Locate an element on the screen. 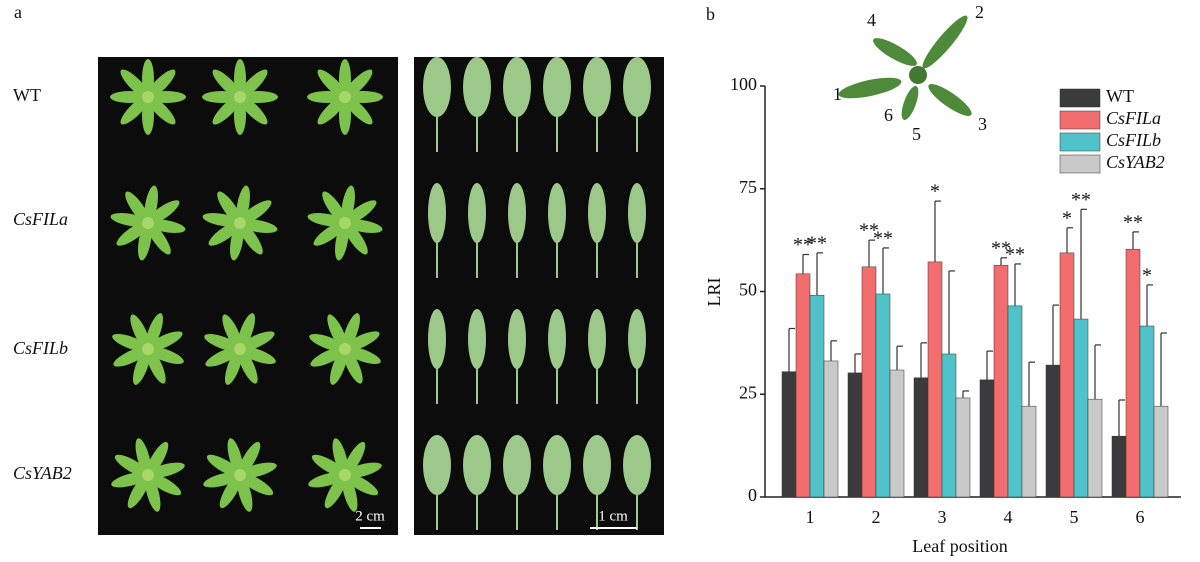 The width and height of the screenshot is (1200, 562). y-axis-title: LRI is located at coordinates (714, 291).